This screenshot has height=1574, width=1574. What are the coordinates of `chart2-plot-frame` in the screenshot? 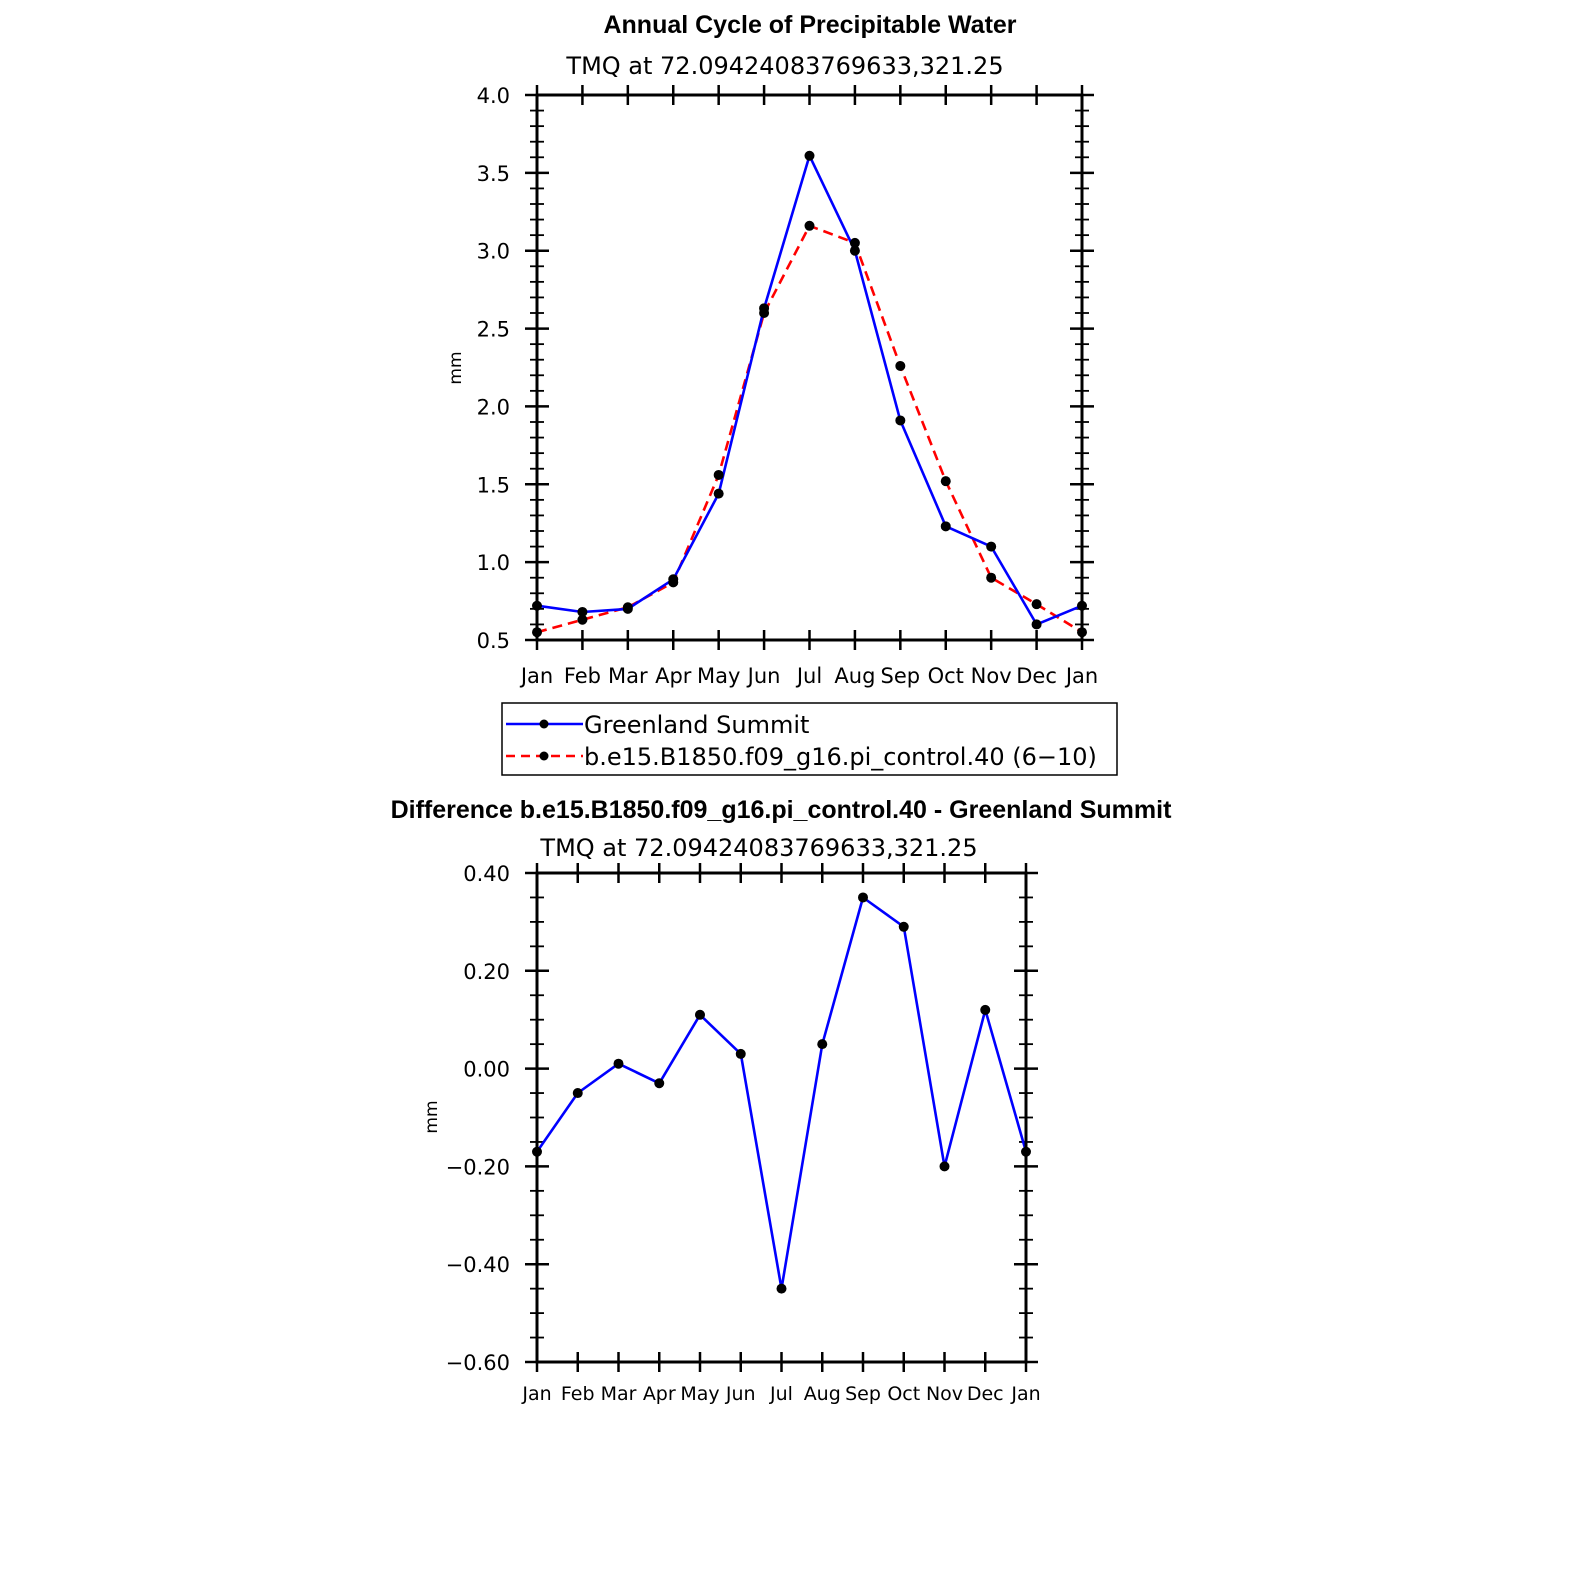 It's located at (781, 1117).